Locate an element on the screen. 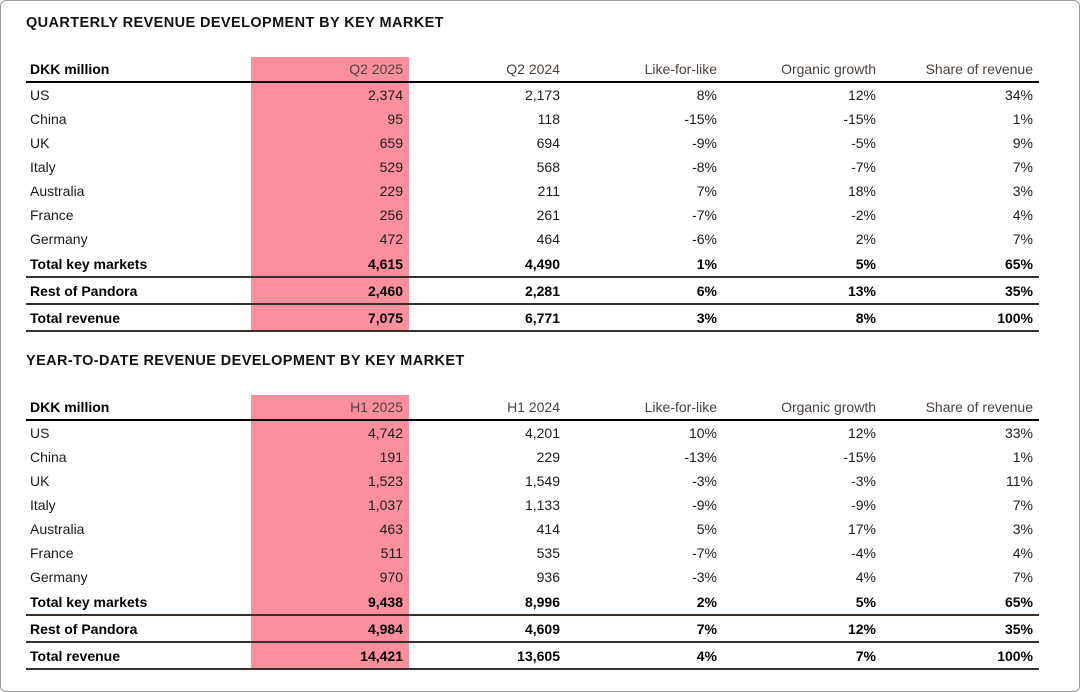  value-cell: 11% is located at coordinates (1019, 481).